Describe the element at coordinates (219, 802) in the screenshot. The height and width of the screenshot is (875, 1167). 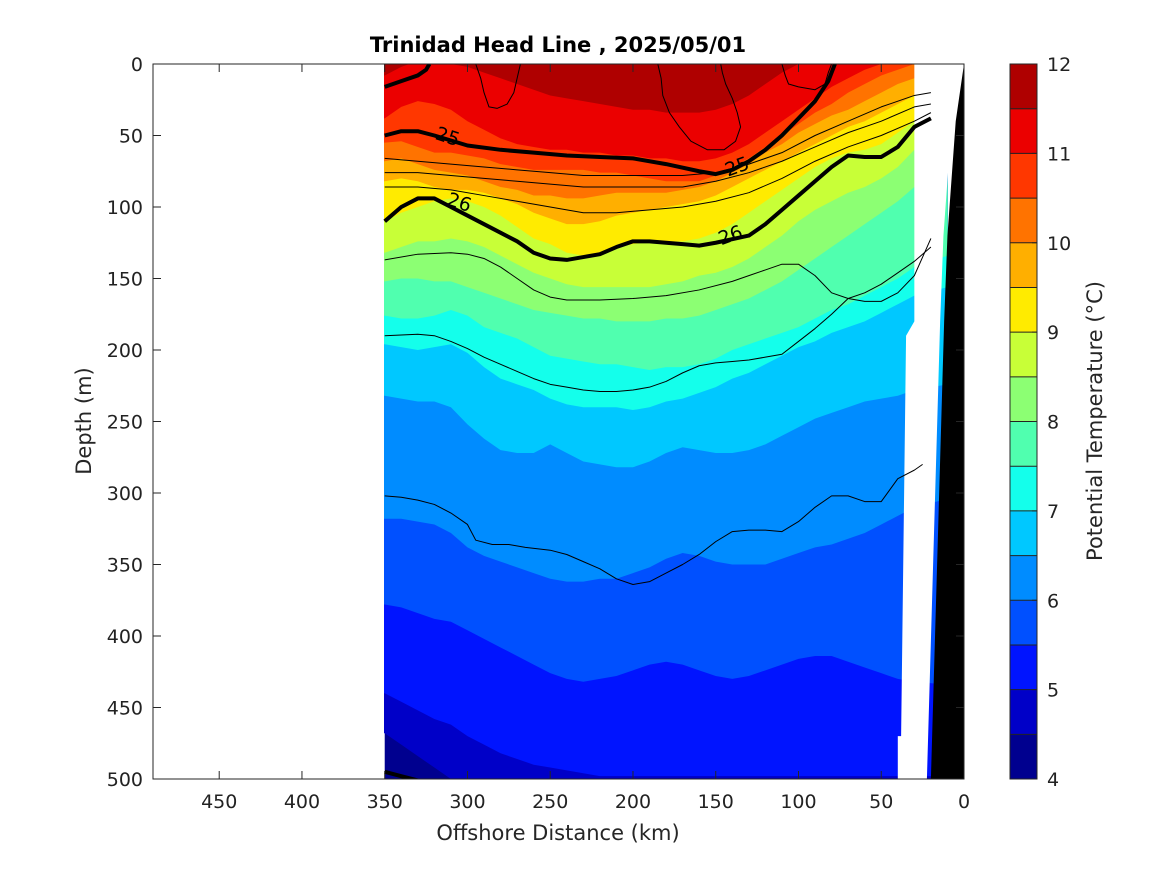
I see `x-tick-label: 450` at that location.